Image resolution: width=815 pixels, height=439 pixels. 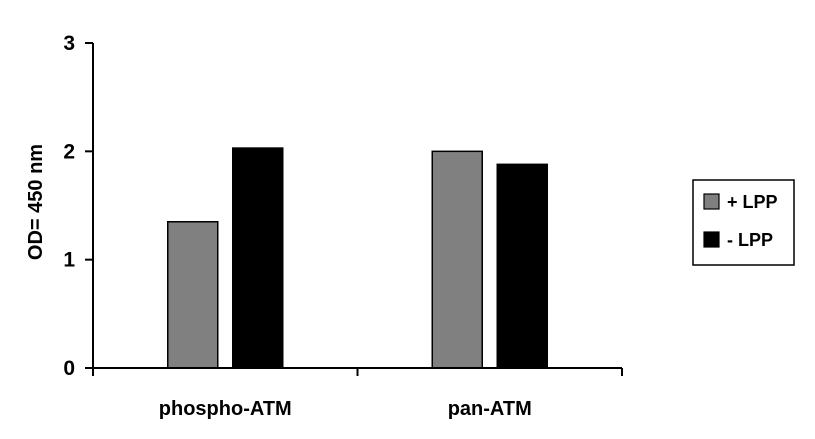 What do you see at coordinates (225, 409) in the screenshot?
I see `x-category-label: phospho-ATM` at bounding box center [225, 409].